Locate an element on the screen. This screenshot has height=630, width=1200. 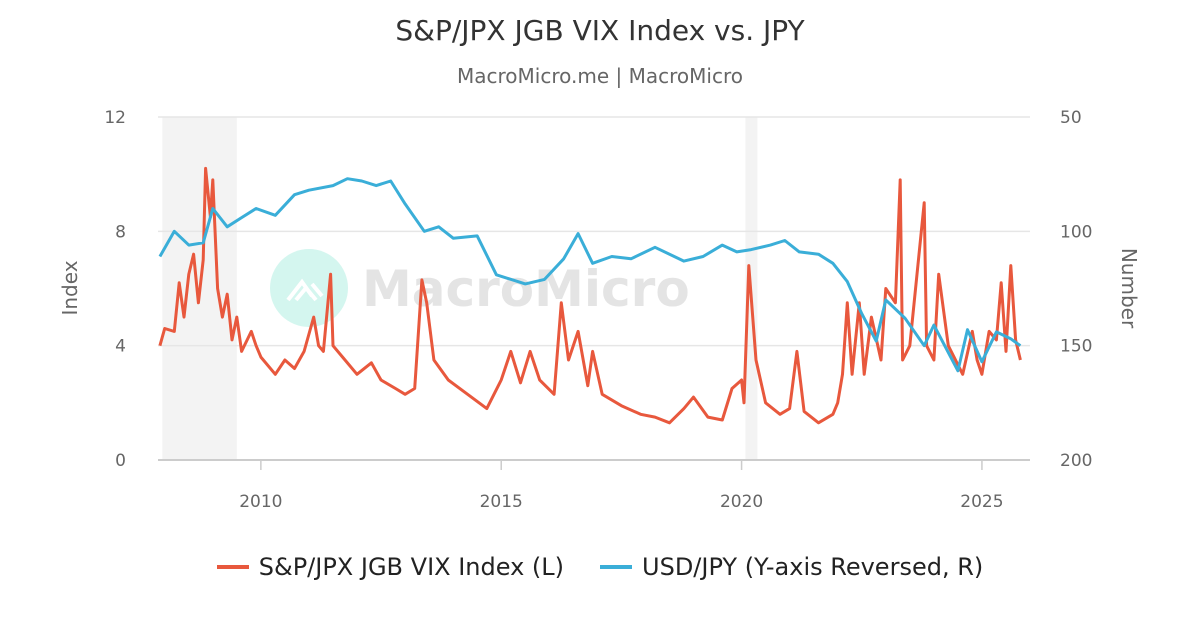
x-tick-label: 2010 is located at coordinates (260, 502).